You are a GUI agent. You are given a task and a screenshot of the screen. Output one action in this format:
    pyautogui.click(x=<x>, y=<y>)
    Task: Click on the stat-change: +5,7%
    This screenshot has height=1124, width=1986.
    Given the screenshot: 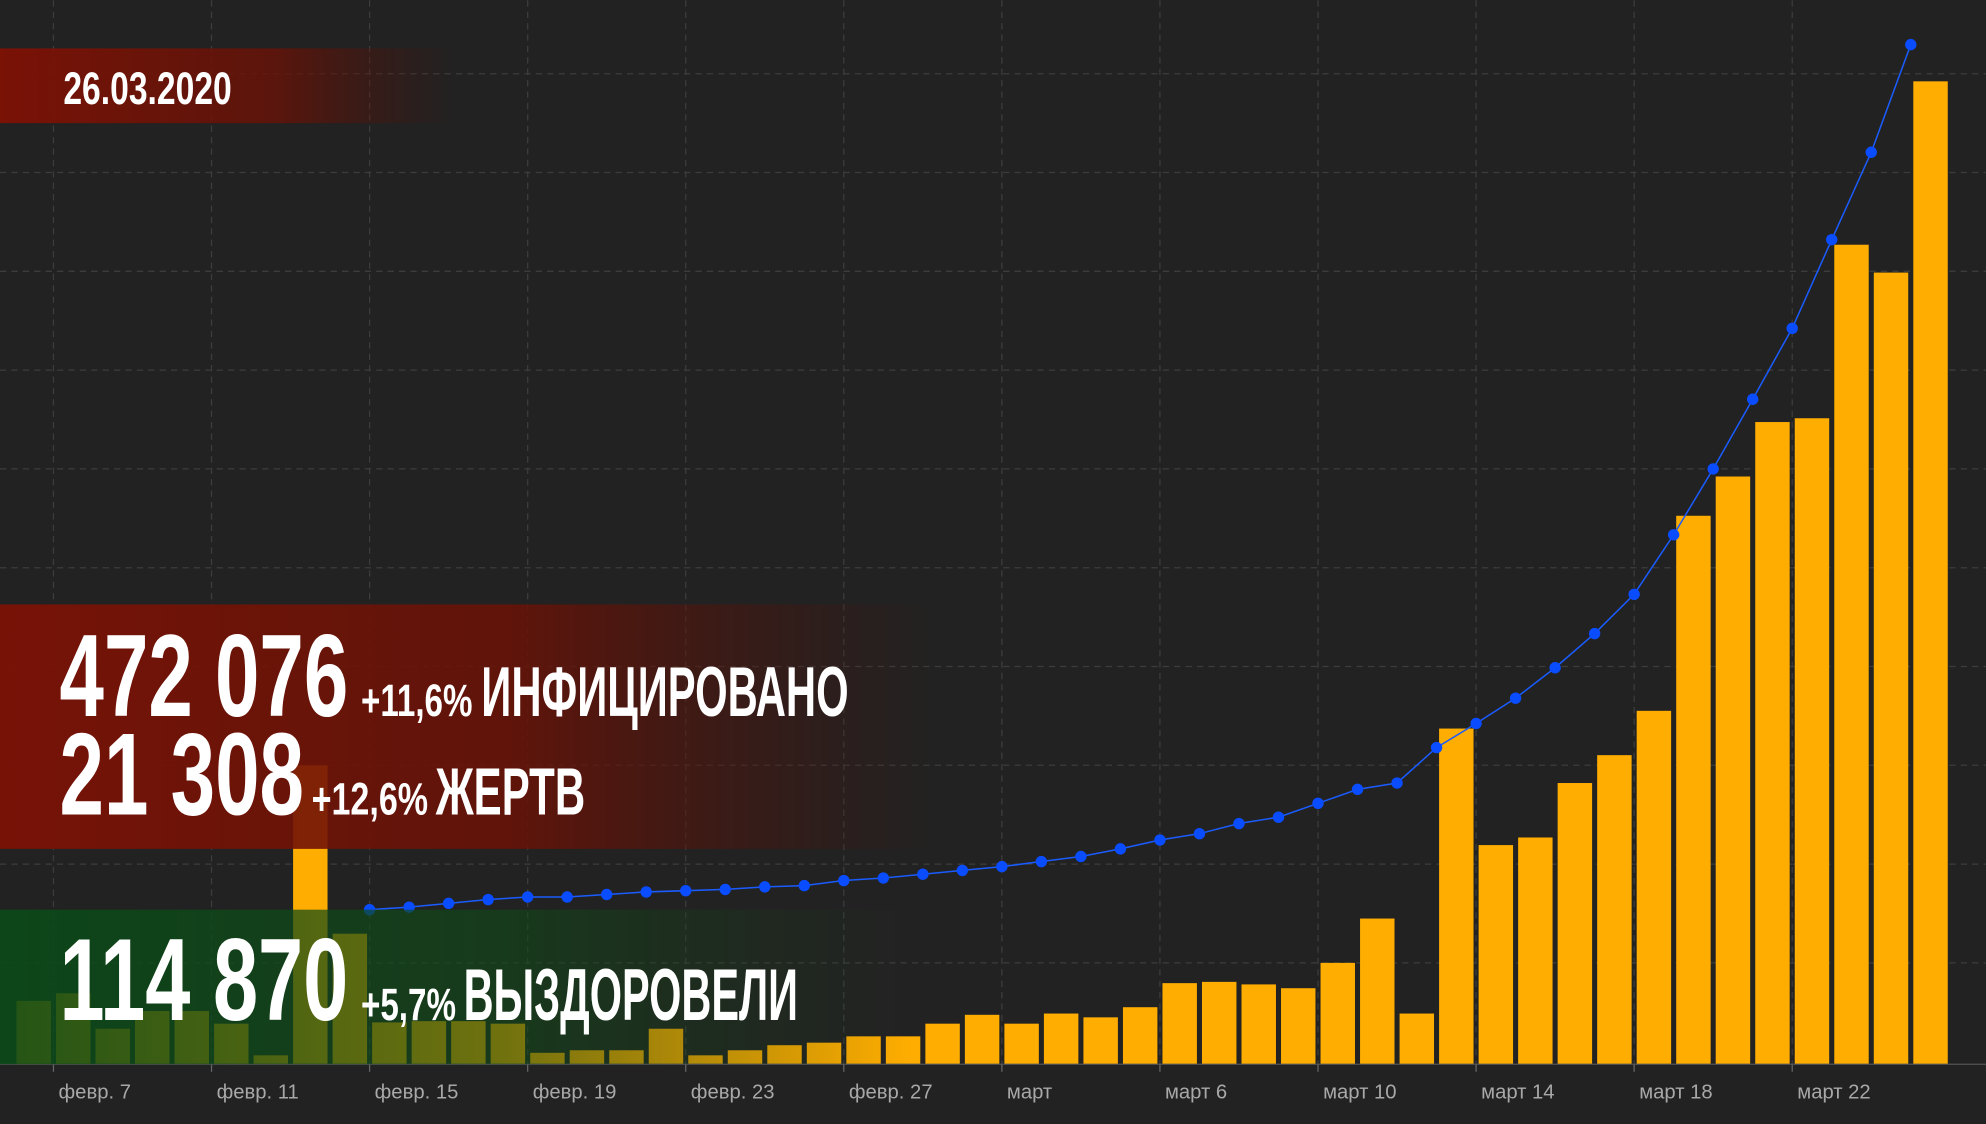 What is the action you would take?
    pyautogui.click(x=408, y=1004)
    